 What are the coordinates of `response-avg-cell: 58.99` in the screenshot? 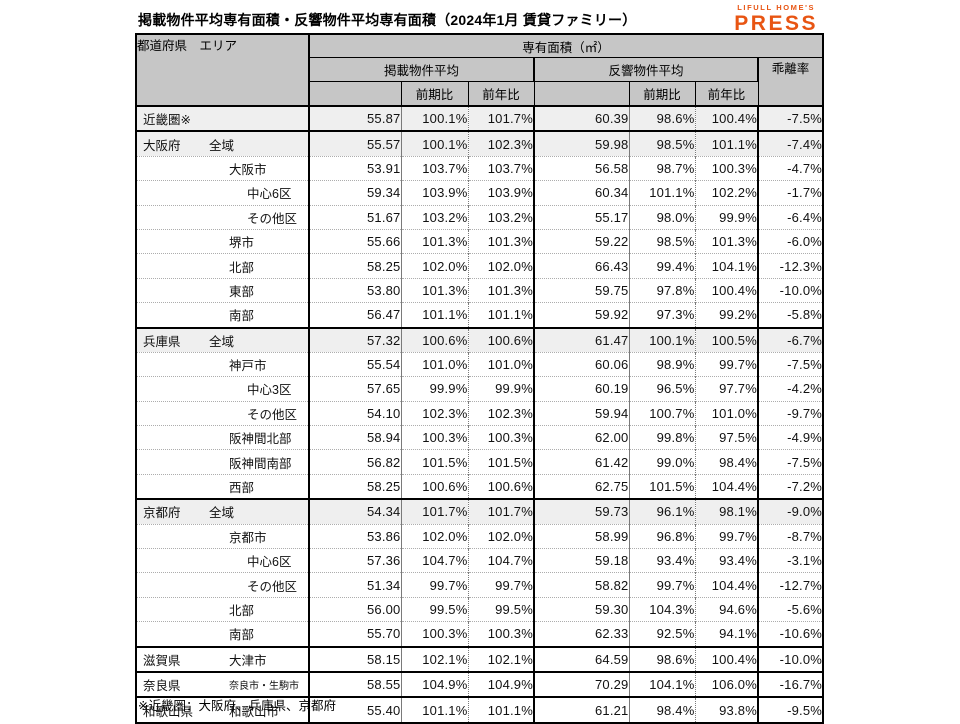 It's located at (582, 536).